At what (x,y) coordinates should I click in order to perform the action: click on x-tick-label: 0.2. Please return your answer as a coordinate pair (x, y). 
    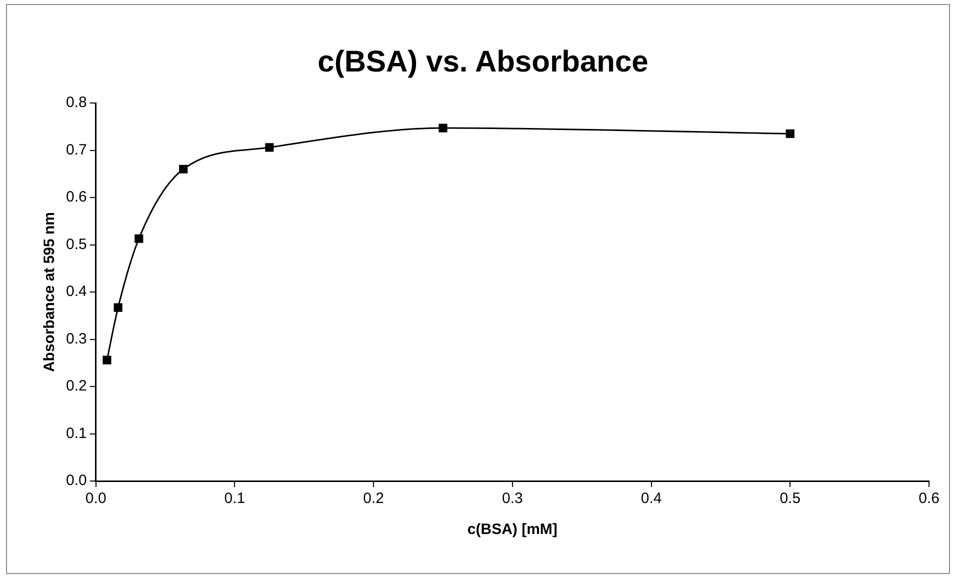
    Looking at the image, I should click on (373, 499).